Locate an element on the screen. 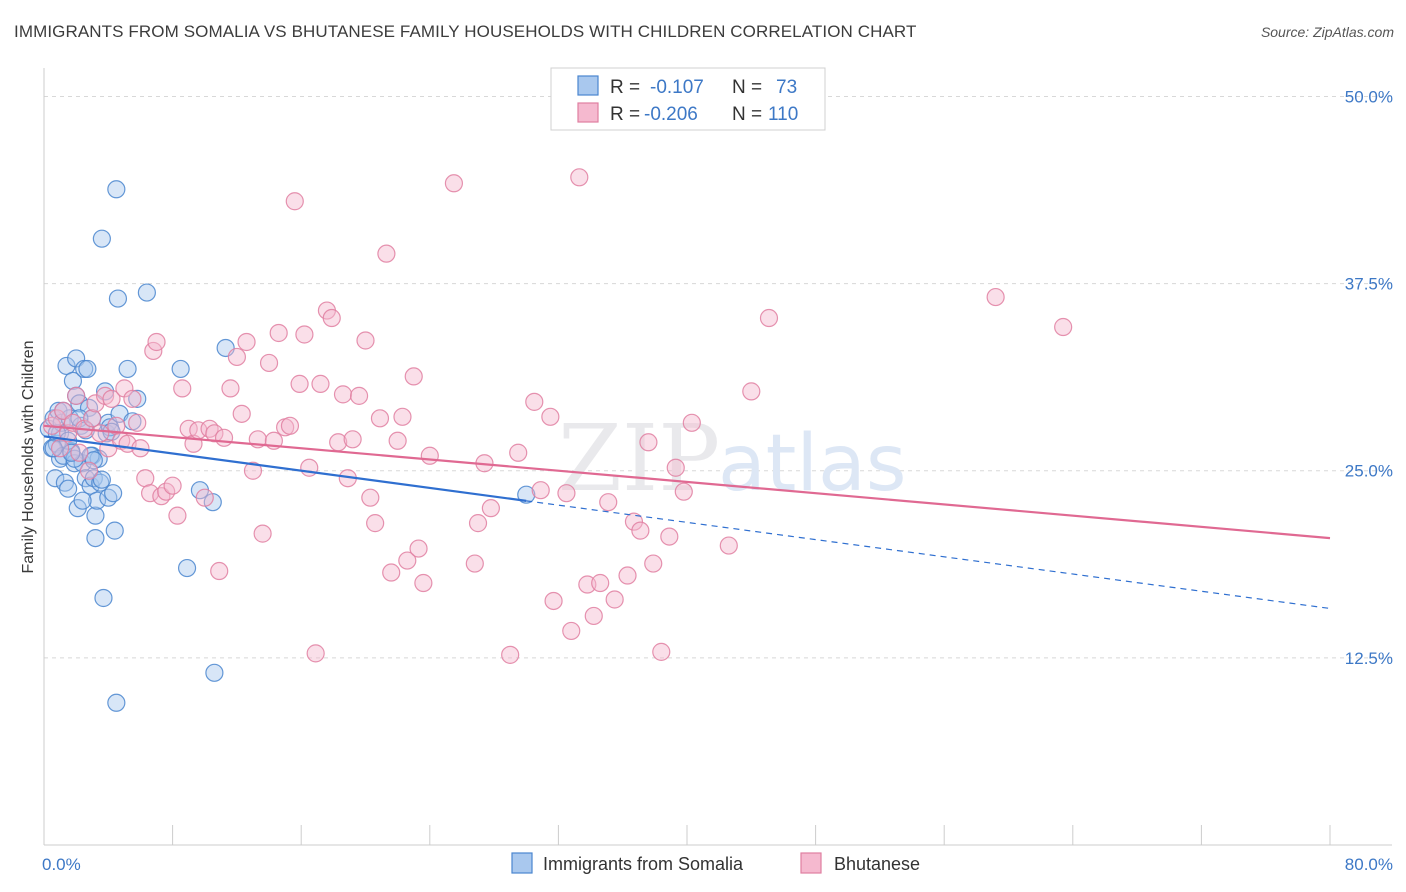 Image resolution: width=1406 pixels, height=892 pixels. legend-r-label-2: R = is located at coordinates (625, 114).